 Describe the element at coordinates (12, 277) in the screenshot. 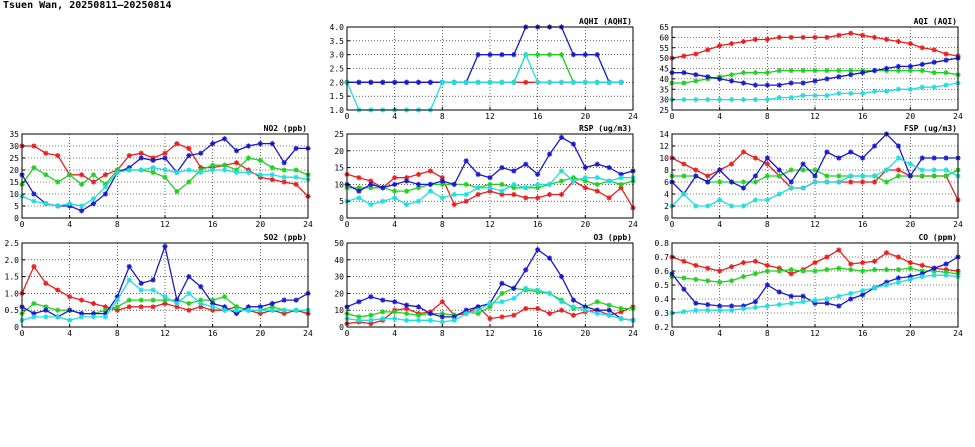

I see `y-tick-label: 1.5` at that location.